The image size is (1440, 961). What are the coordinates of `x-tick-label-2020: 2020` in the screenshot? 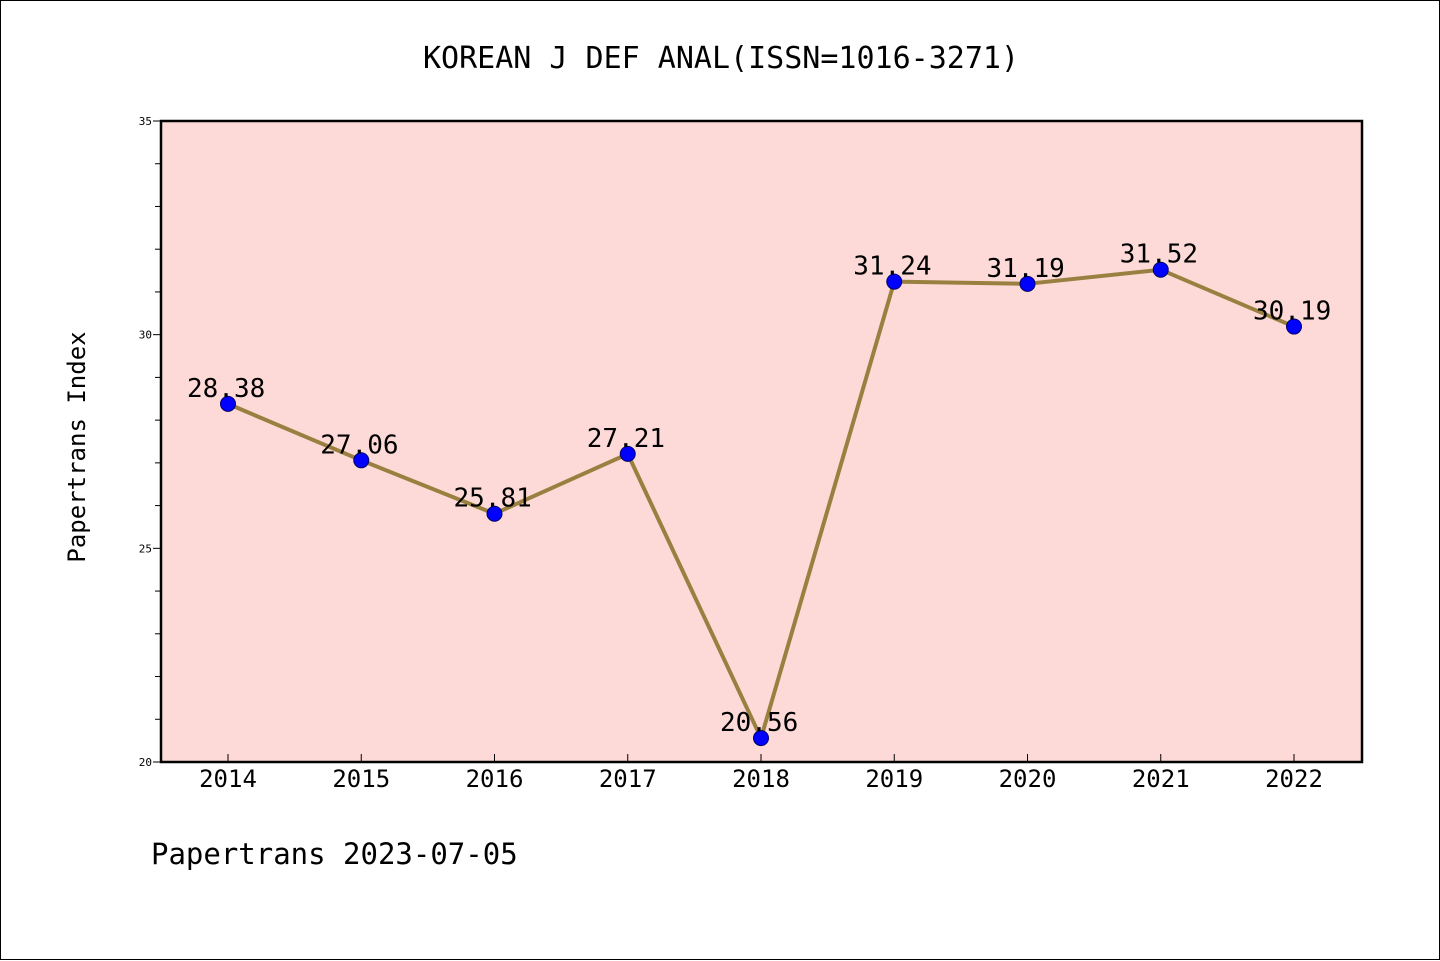 It's located at (1028, 779).